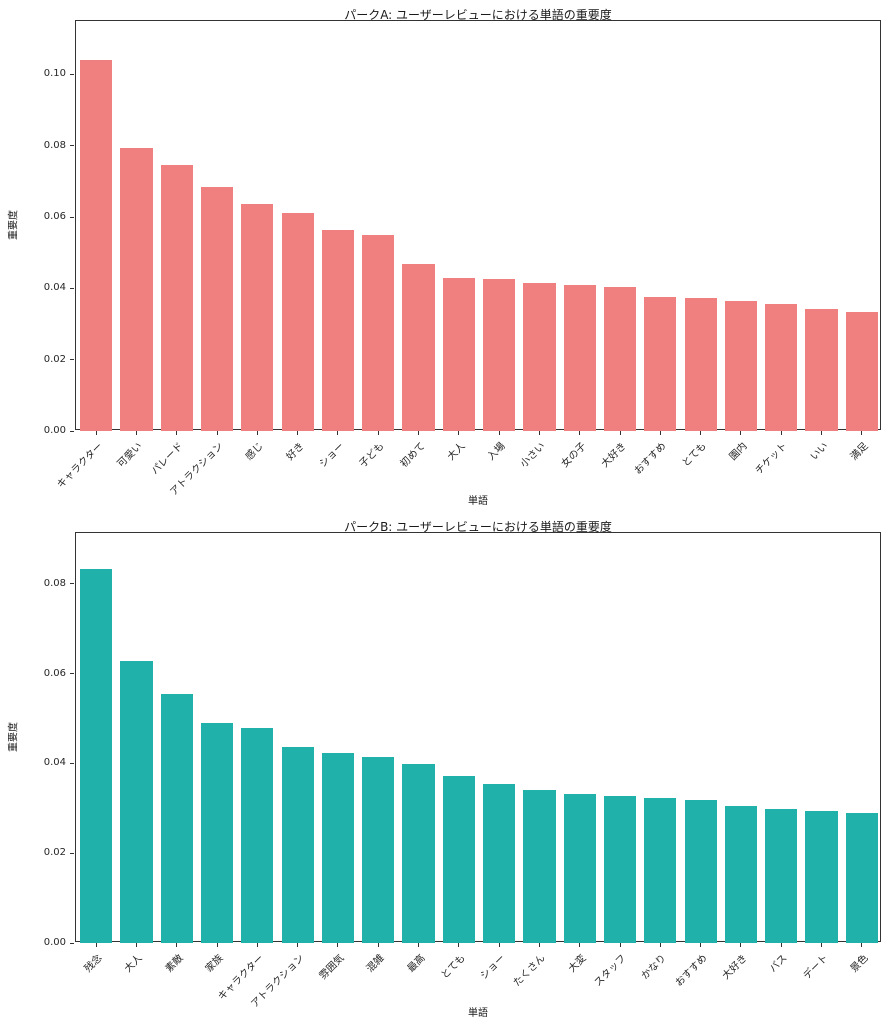 Image resolution: width=895 pixels, height=1024 pixels. I want to click on x-tick-label: かなり, so click(654, 967).